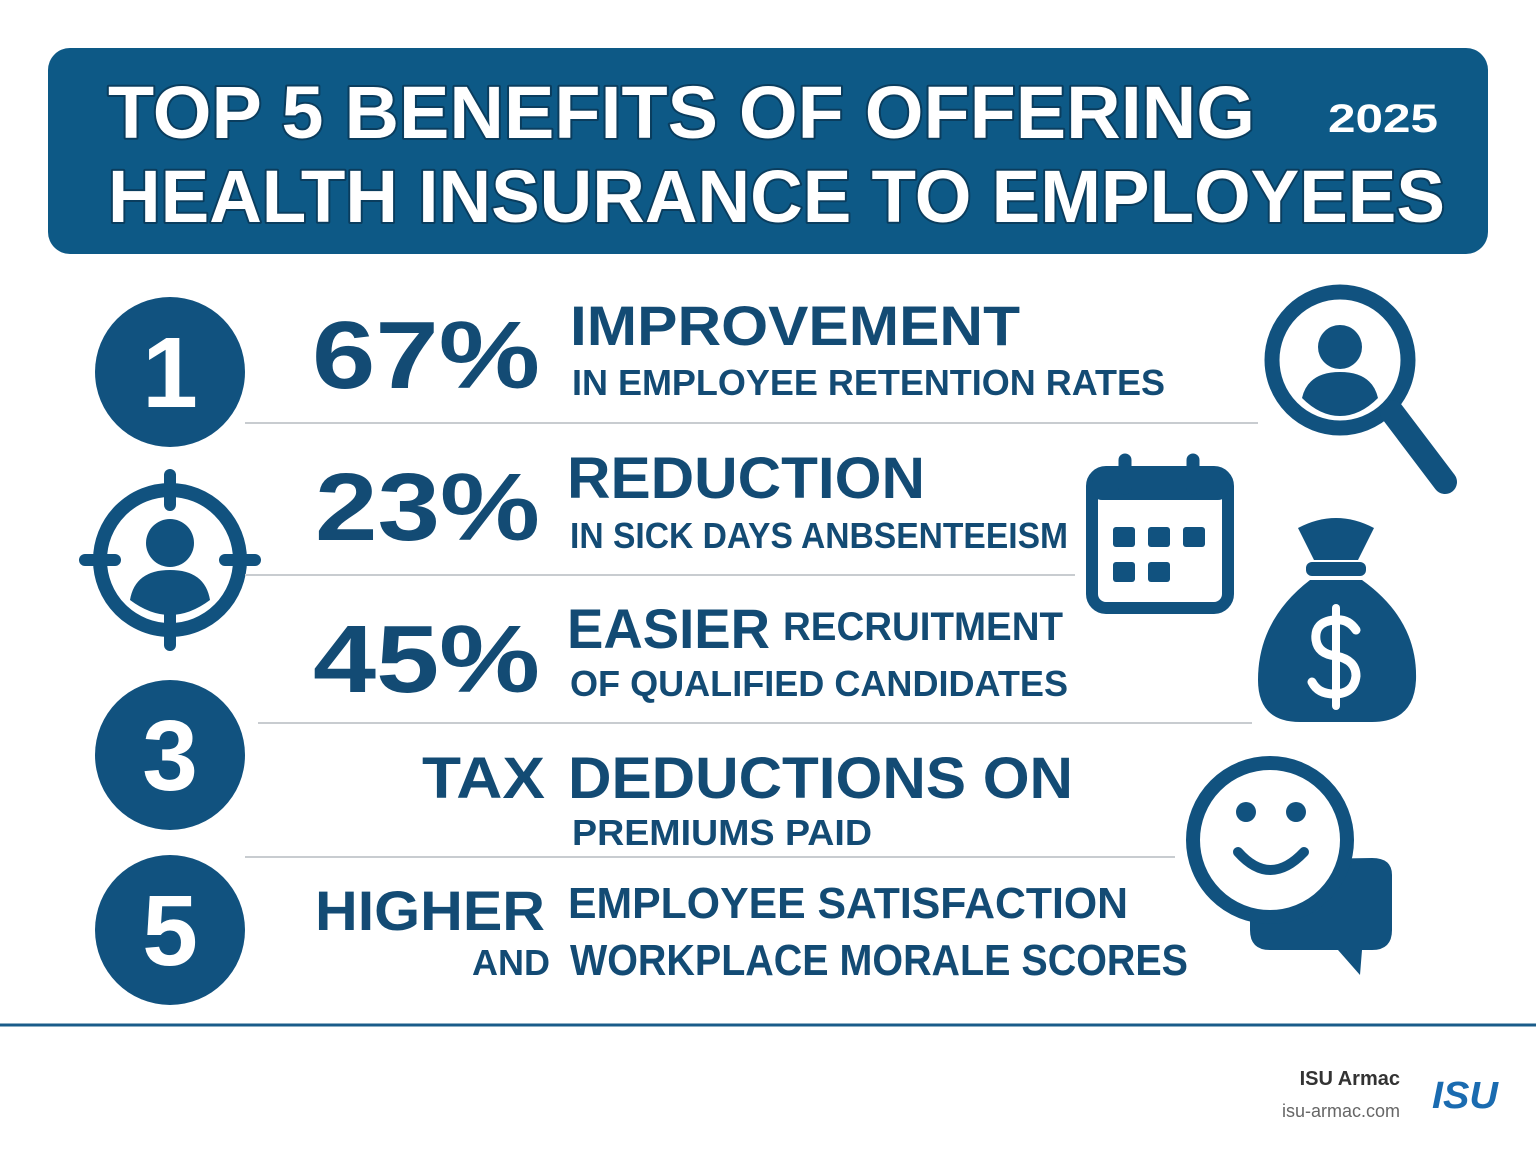 The width and height of the screenshot is (1536, 1154). What do you see at coordinates (511, 962) in the screenshot?
I see `benefit-stat-extra: AND` at bounding box center [511, 962].